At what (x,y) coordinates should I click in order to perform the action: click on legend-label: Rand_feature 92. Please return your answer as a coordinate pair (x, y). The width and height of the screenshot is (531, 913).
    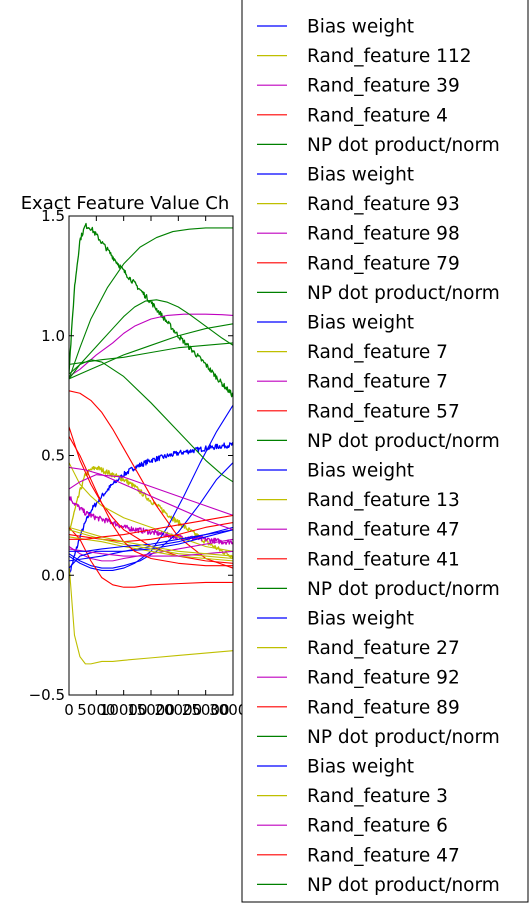
    Looking at the image, I should click on (383, 678).